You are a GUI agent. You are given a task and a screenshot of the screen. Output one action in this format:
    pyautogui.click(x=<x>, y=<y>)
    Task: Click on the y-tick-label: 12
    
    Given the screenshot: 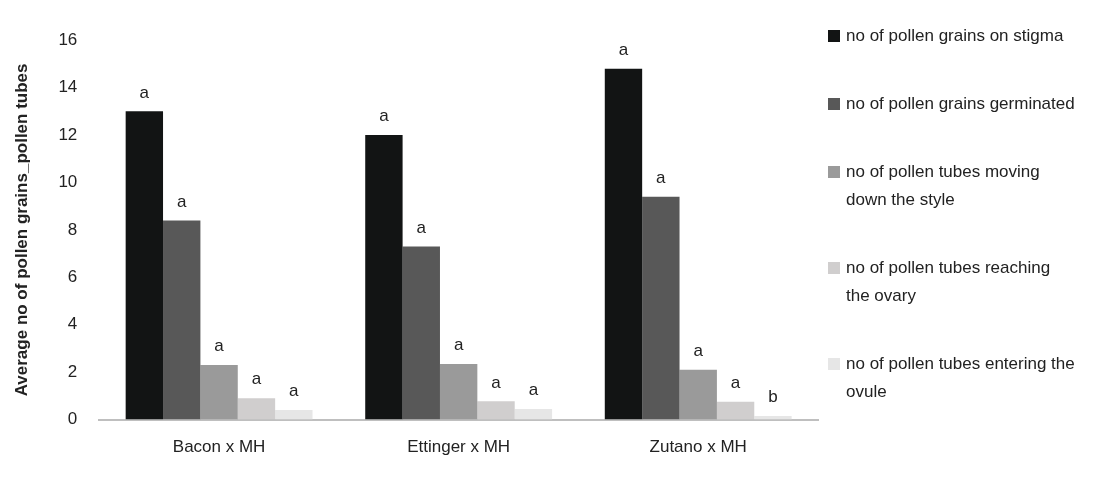 What is the action you would take?
    pyautogui.click(x=68, y=134)
    